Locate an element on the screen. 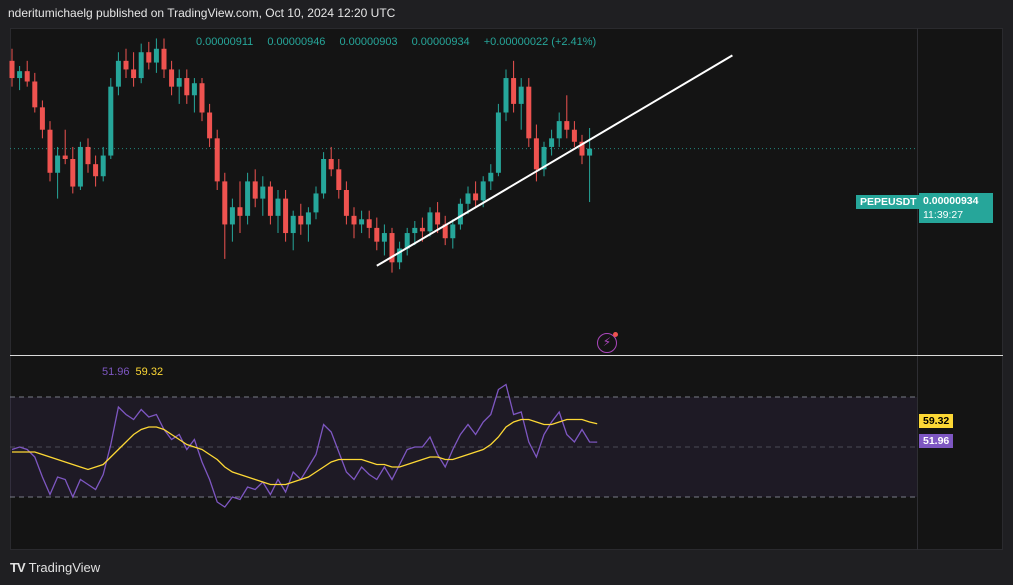 The image size is (1013, 585). rsi-ma-price-tag: 59.32 is located at coordinates (936, 421).